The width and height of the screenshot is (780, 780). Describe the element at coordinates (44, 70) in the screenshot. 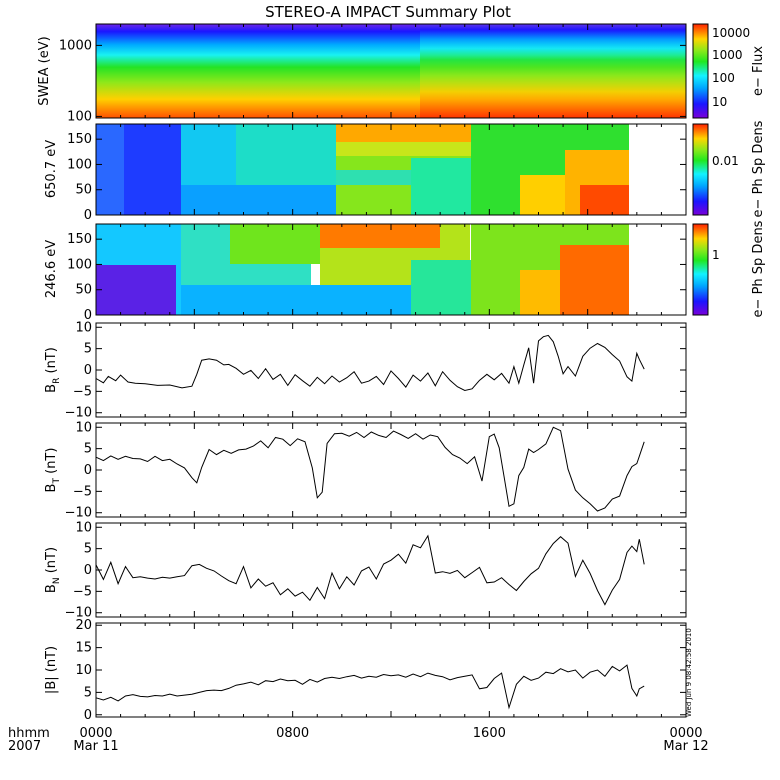

I see `swea-ylabel: SWEA (eV)` at that location.